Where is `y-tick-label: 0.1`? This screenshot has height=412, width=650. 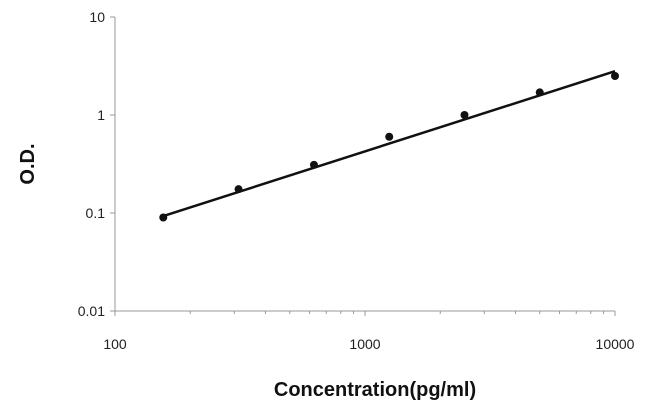 y-tick-label: 0.1 is located at coordinates (96, 213).